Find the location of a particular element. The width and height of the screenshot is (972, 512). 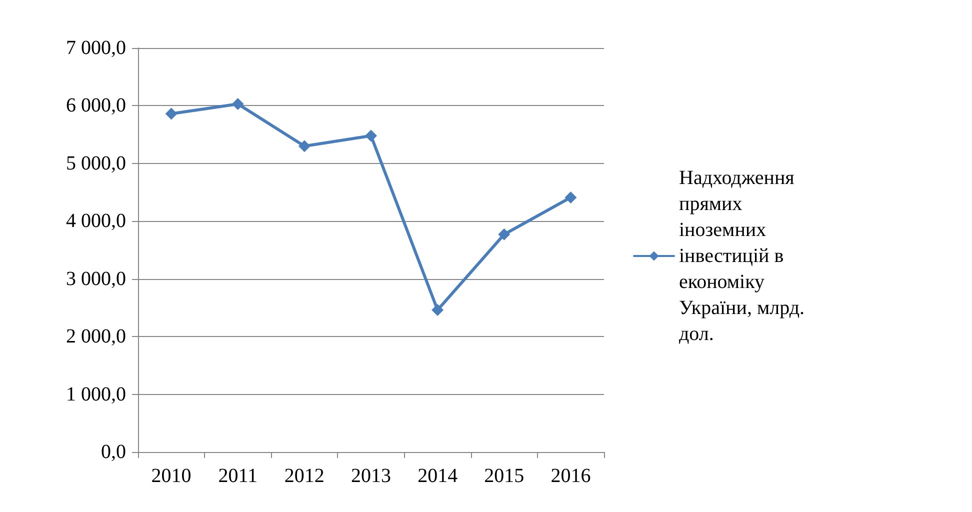

y-tick-label: 7 000,0 is located at coordinates (96, 48).